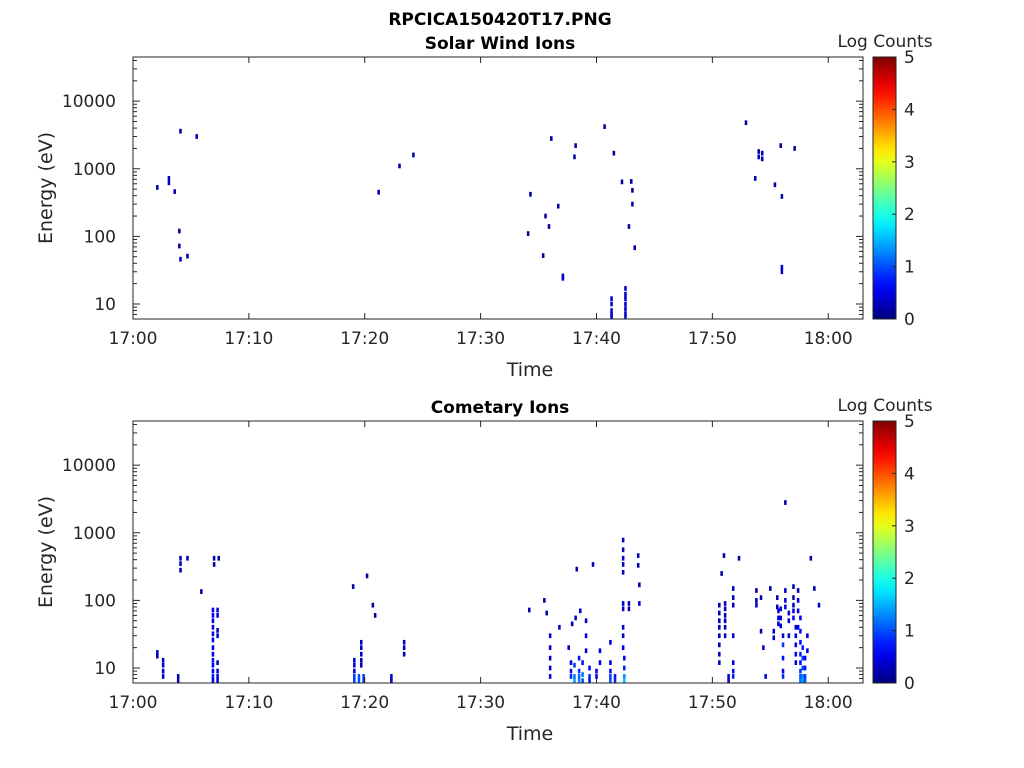 The width and height of the screenshot is (1024, 768). I want to click on panel-title: Solar Wind Ions, so click(500, 44).